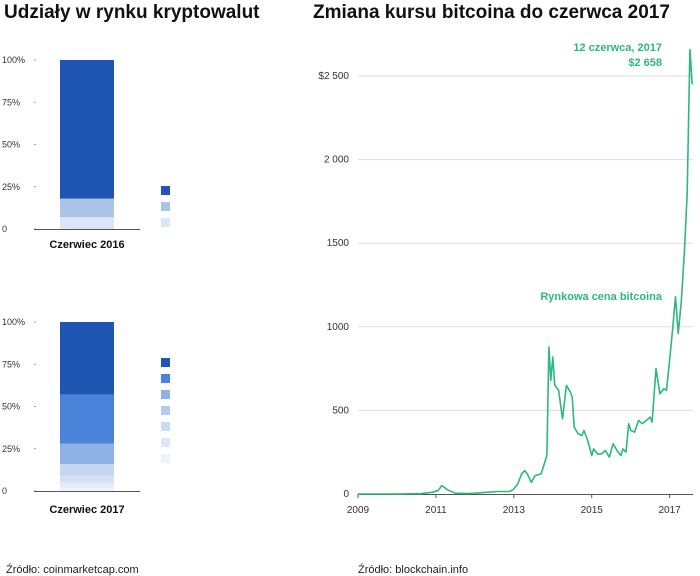  Describe the element at coordinates (436, 510) in the screenshot. I see `x-tick-label: 2011` at that location.